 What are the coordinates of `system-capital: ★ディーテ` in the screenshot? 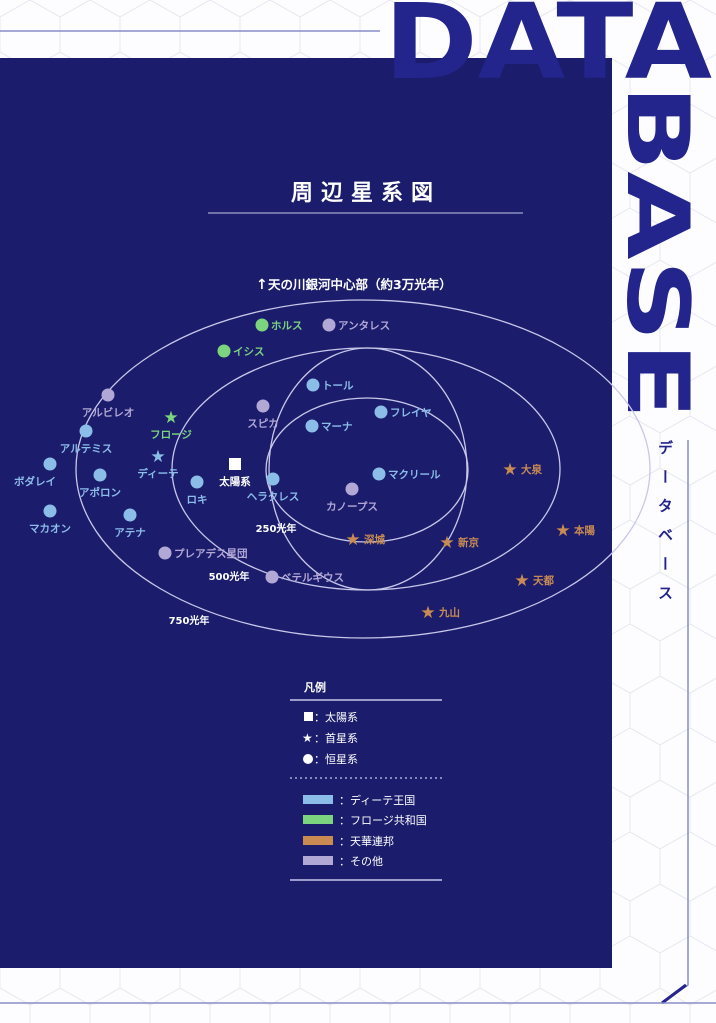 It's located at (157, 463).